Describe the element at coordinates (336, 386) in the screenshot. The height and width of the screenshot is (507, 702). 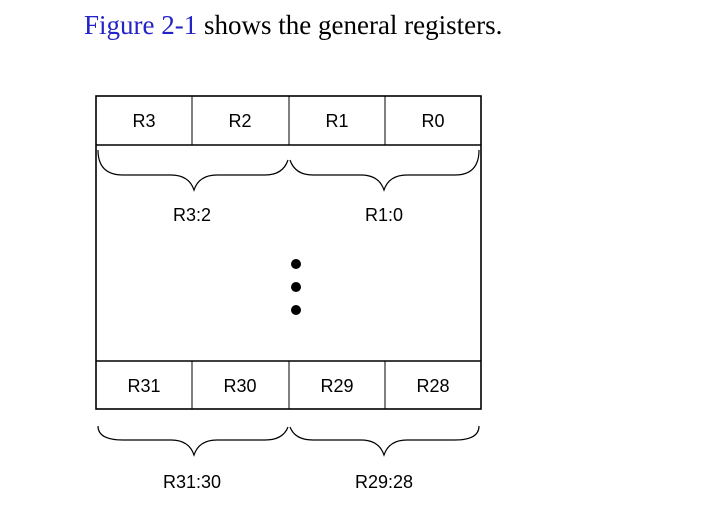
I see `register-label-r29: R29` at that location.